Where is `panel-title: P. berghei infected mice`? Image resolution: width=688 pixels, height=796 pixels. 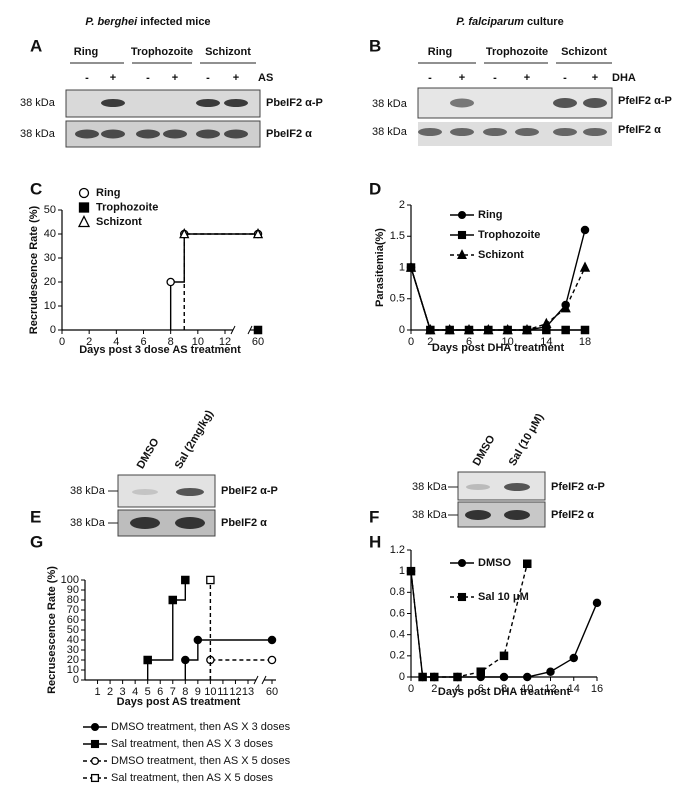
panel-title: P. berghei infected mice is located at coordinates (147, 22).